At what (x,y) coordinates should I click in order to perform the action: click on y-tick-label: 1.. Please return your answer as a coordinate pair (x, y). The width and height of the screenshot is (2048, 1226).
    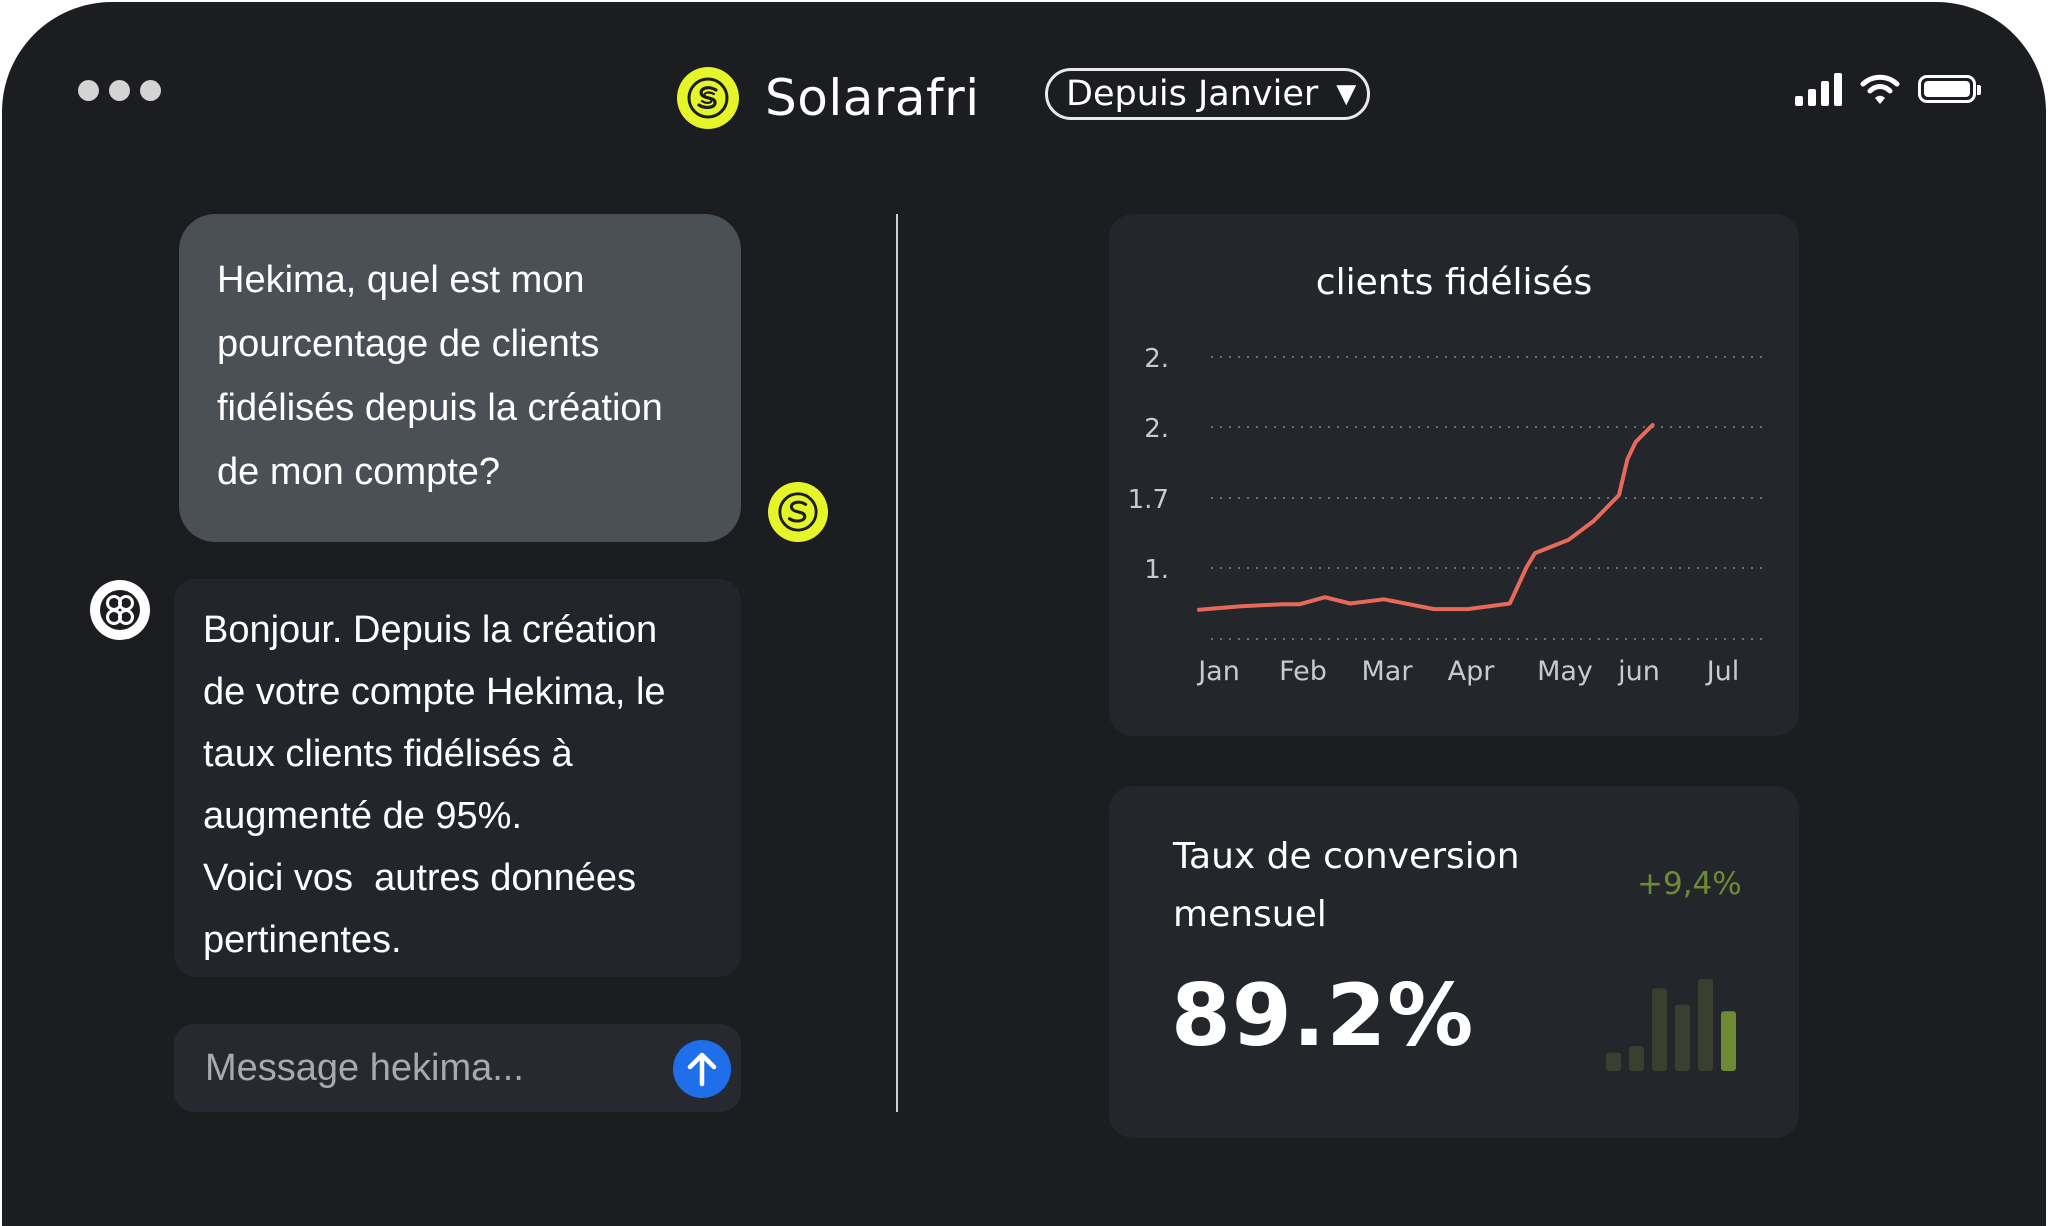
    Looking at the image, I should click on (1156, 570).